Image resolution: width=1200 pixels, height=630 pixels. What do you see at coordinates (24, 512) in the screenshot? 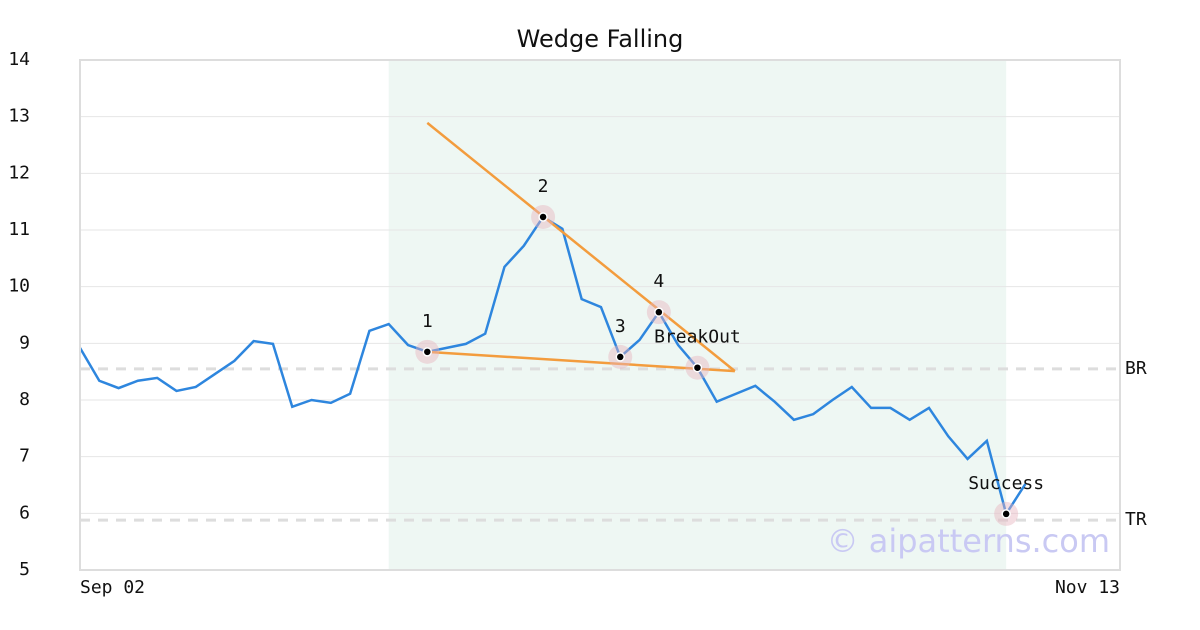
I see `y-tick-label: 6` at bounding box center [24, 512].